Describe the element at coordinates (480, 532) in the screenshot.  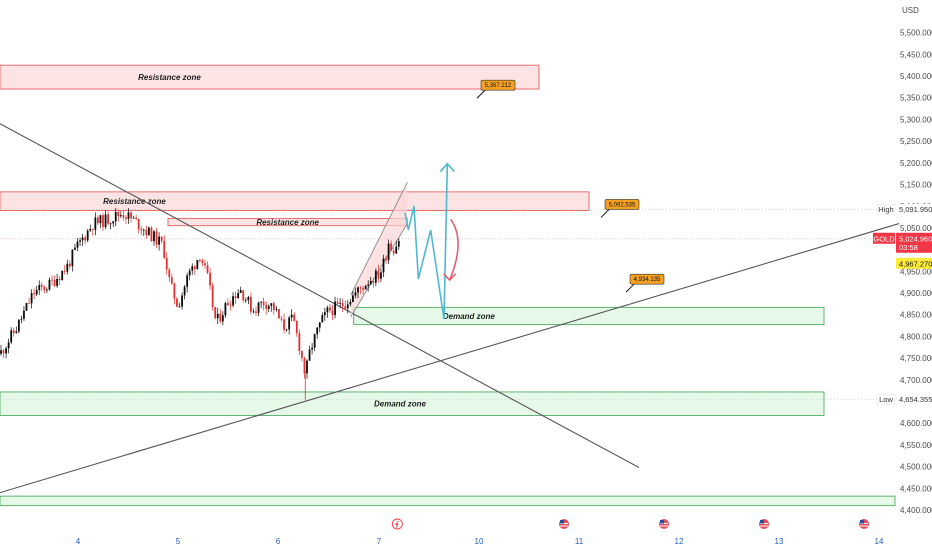
I see `time-axis: 4 5 6 7 10 11 12 13 14` at that location.